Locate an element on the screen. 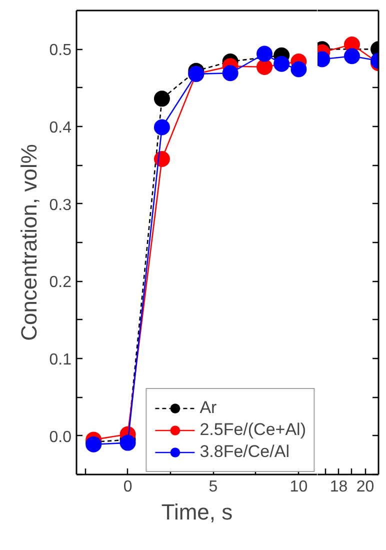  x-tick-label: 0 is located at coordinates (127, 487).